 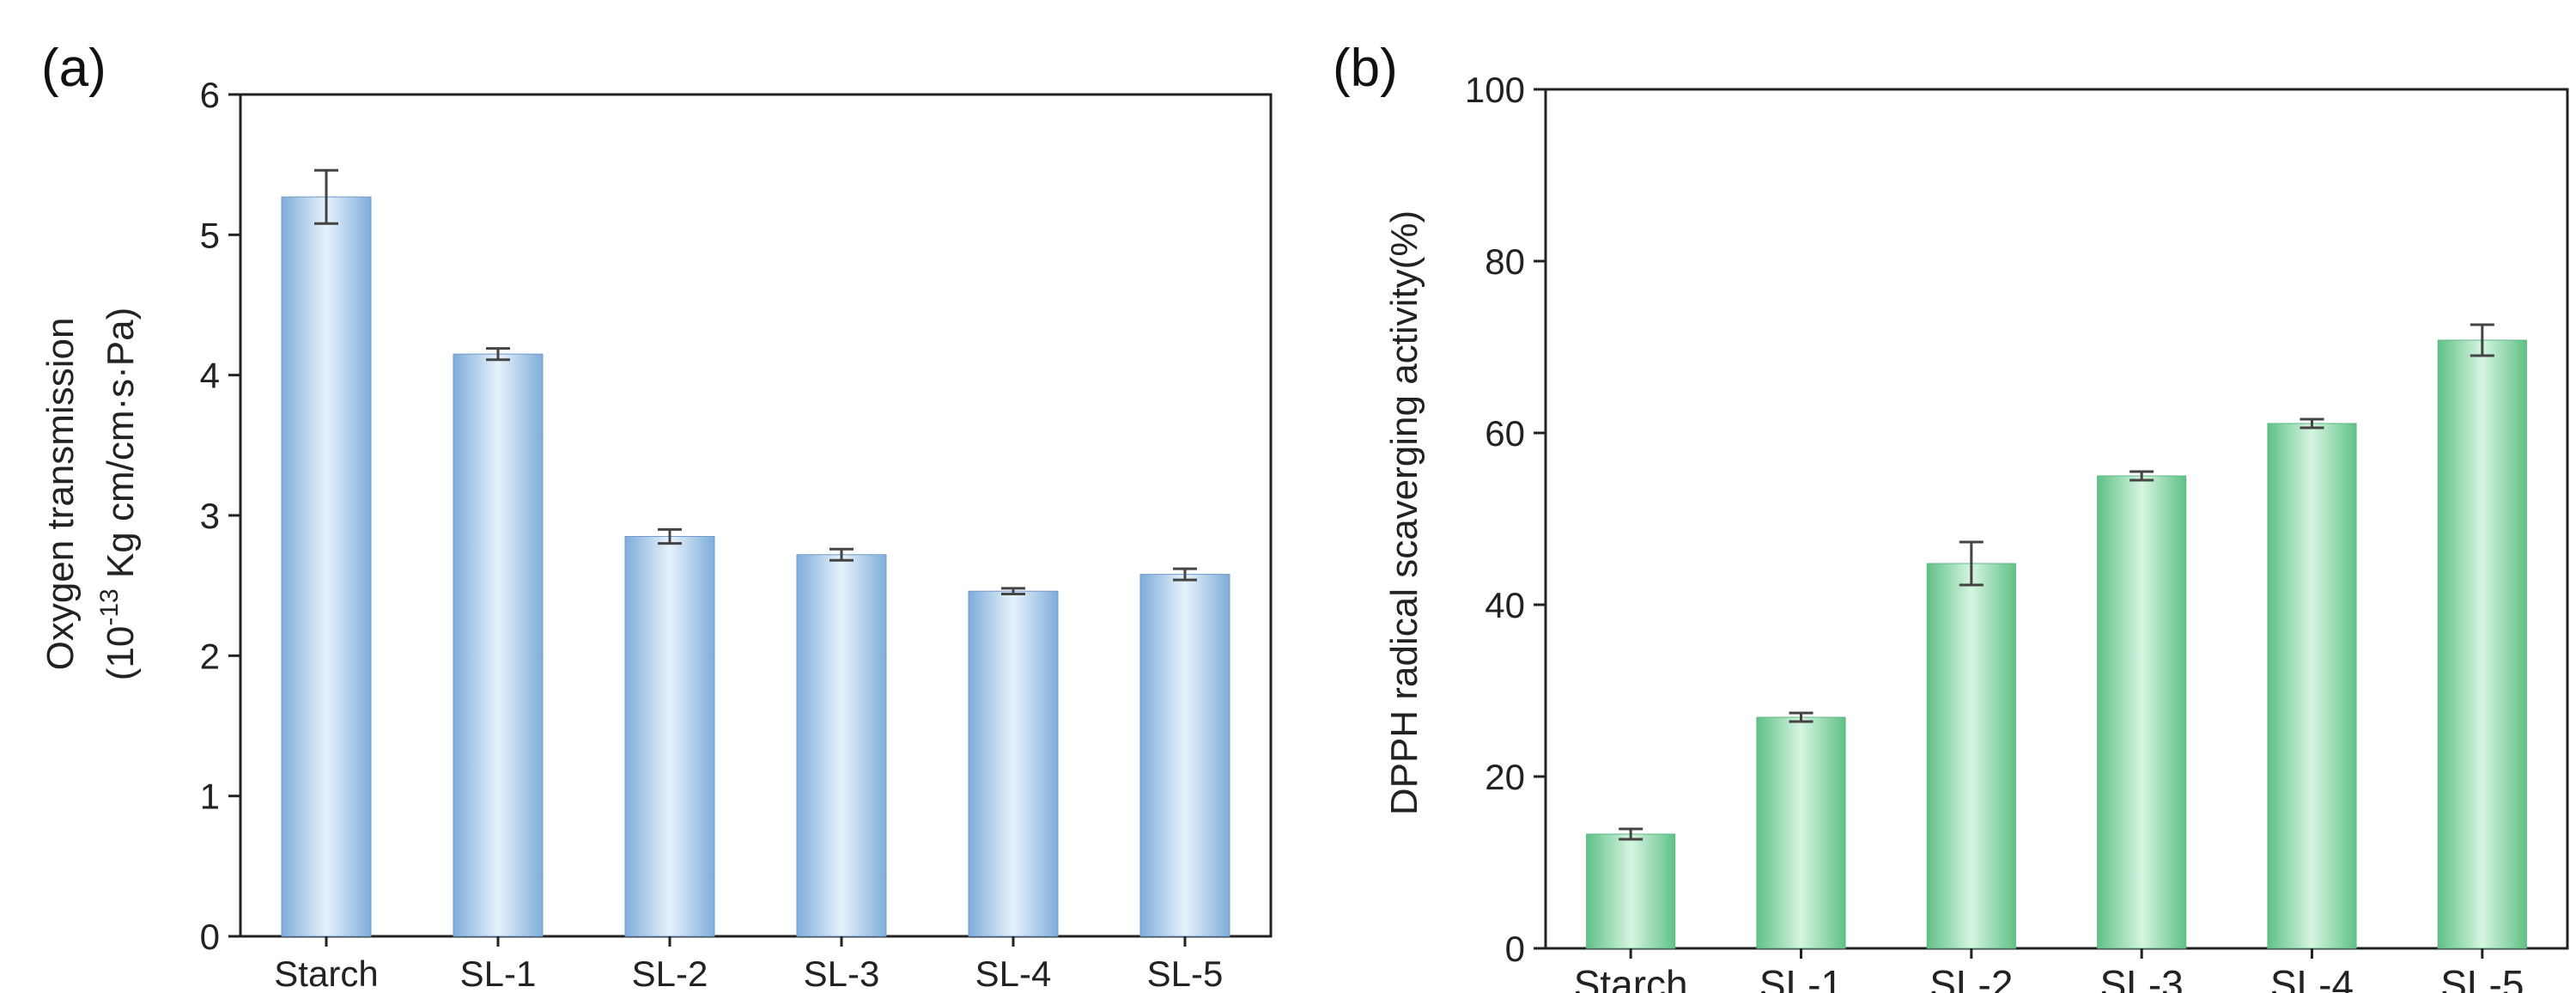 What do you see at coordinates (121, 448) in the screenshot?
I see `panel-a-y-axis-units-suffix: Kg cm/cm·s·Pa)` at bounding box center [121, 448].